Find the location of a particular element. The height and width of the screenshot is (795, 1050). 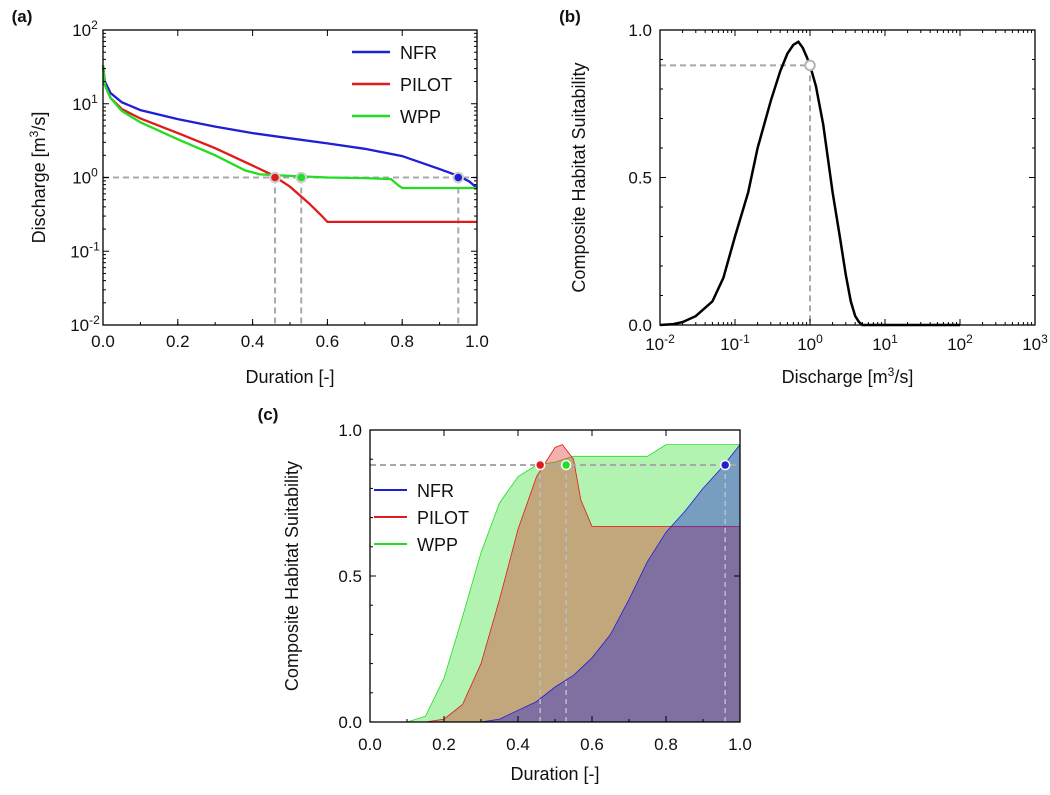

panel-label: (c) is located at coordinates (268, 414).